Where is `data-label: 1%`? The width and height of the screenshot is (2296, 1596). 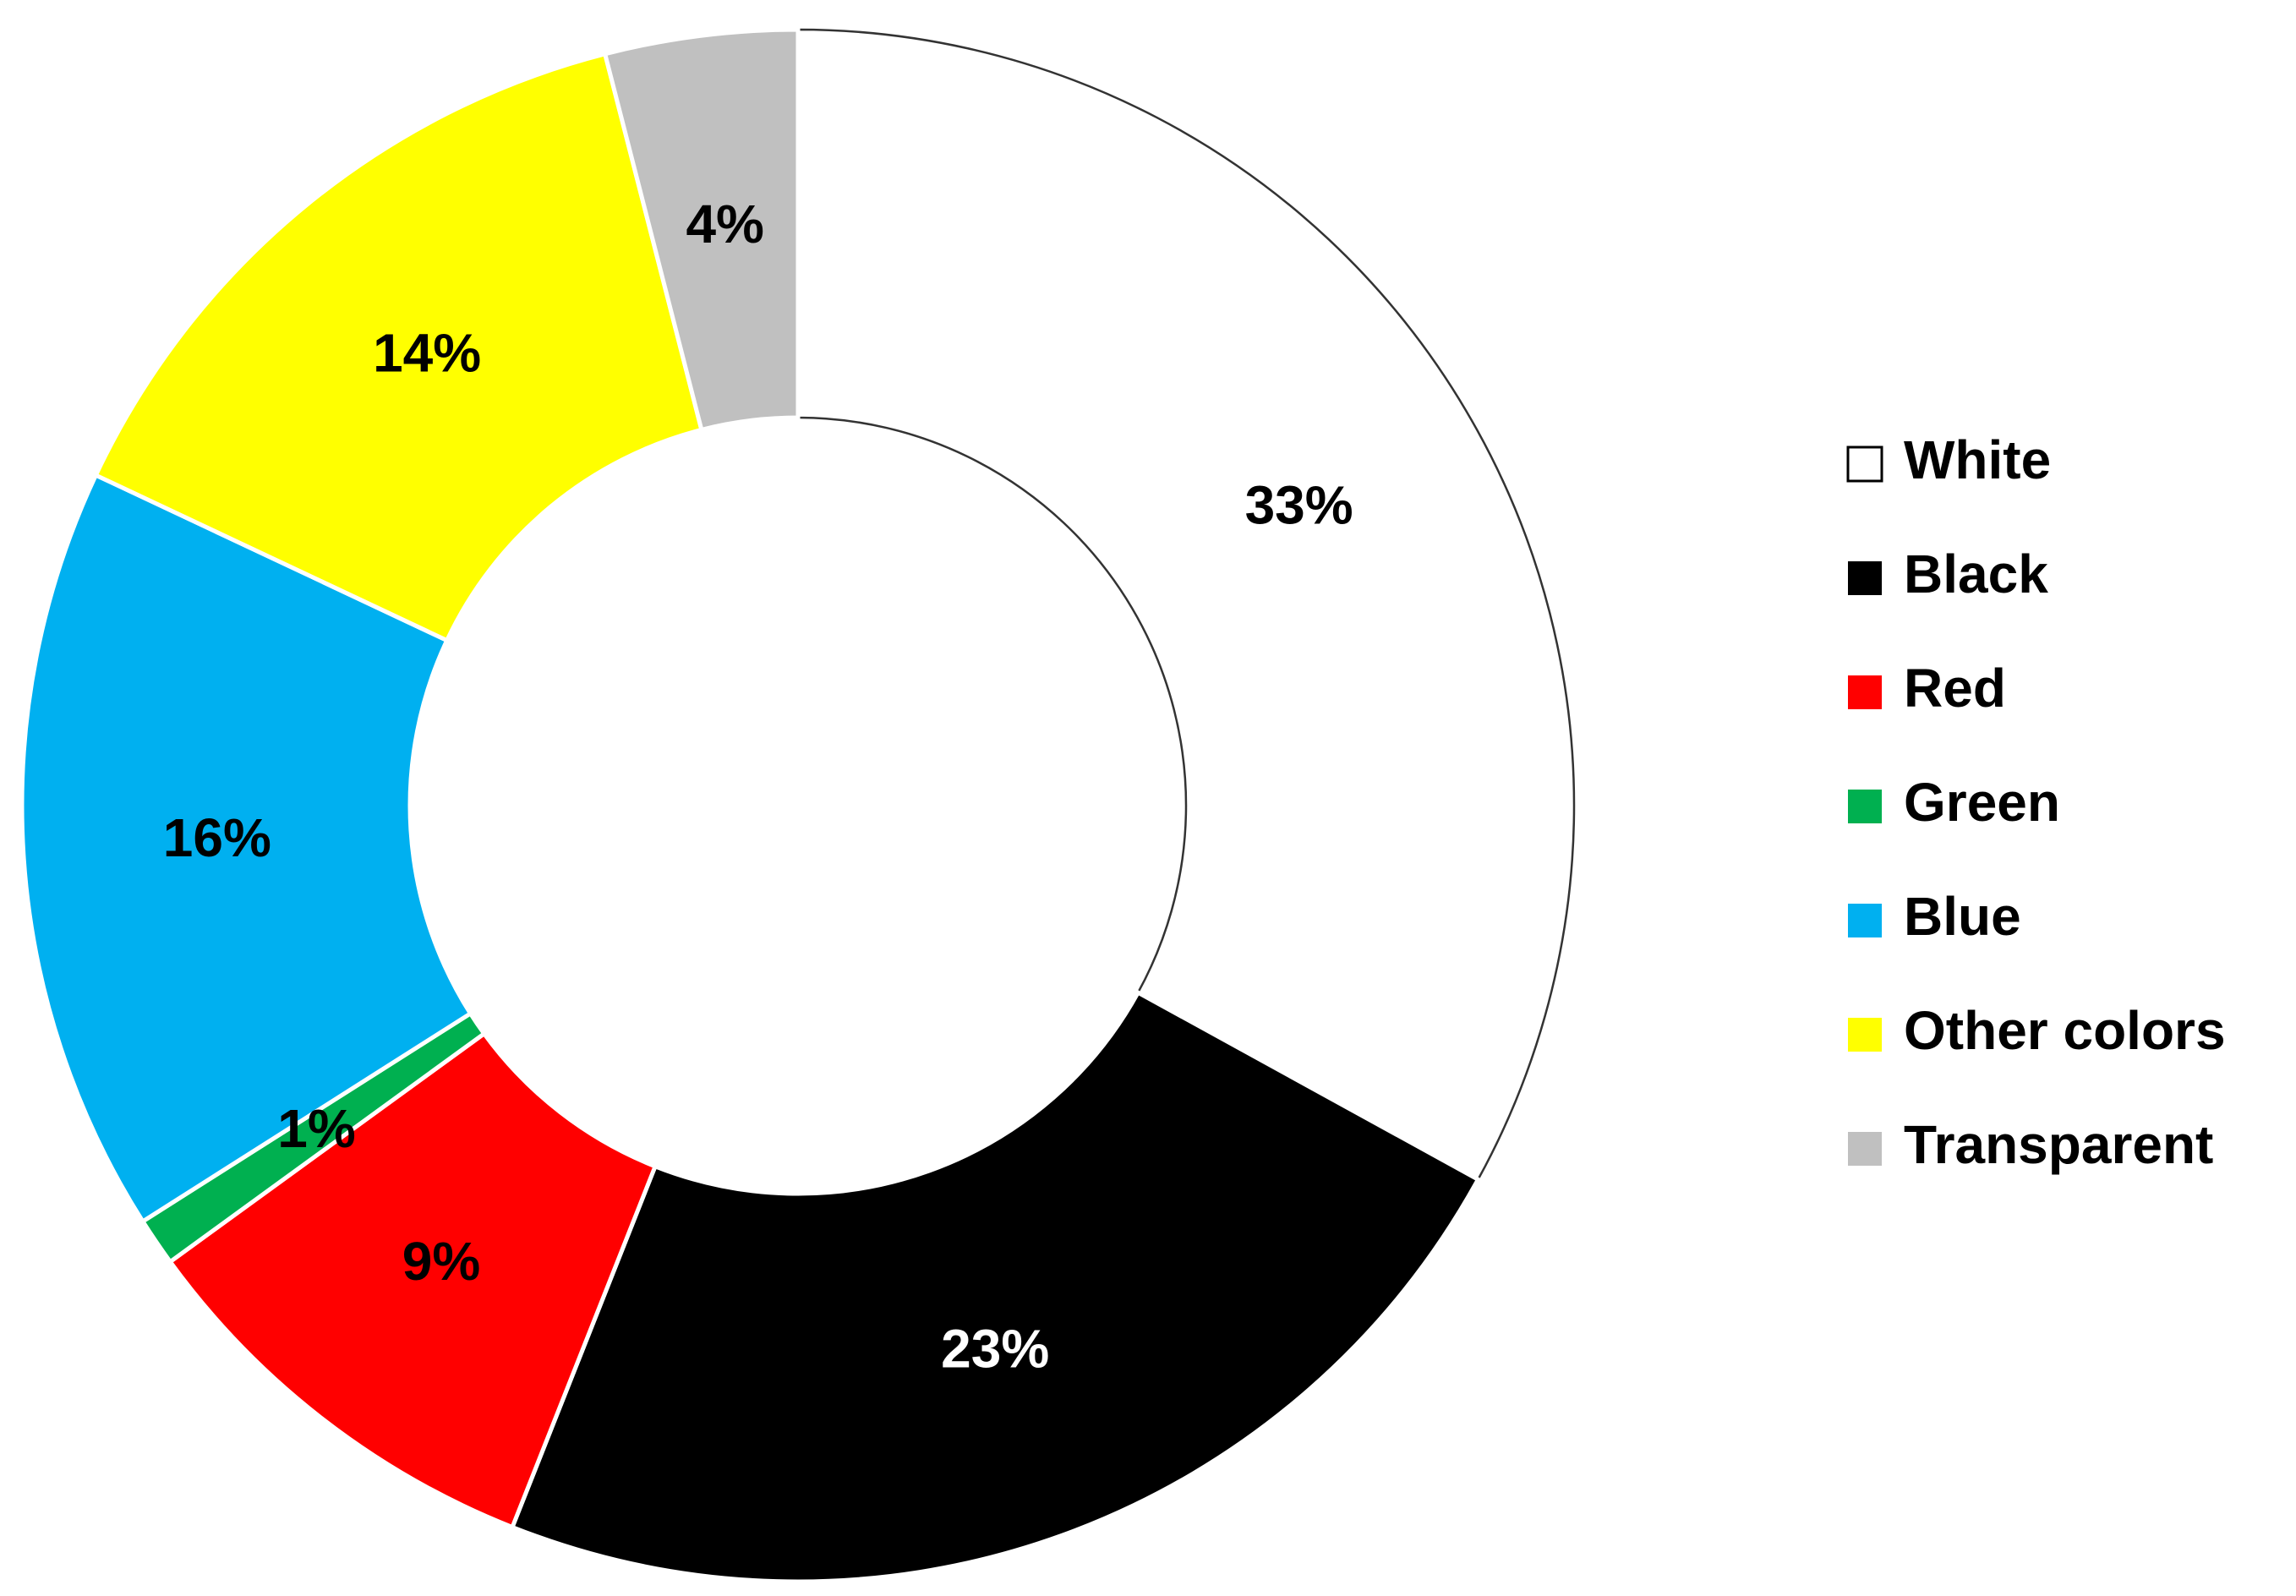 data-label: 1% is located at coordinates (316, 1128).